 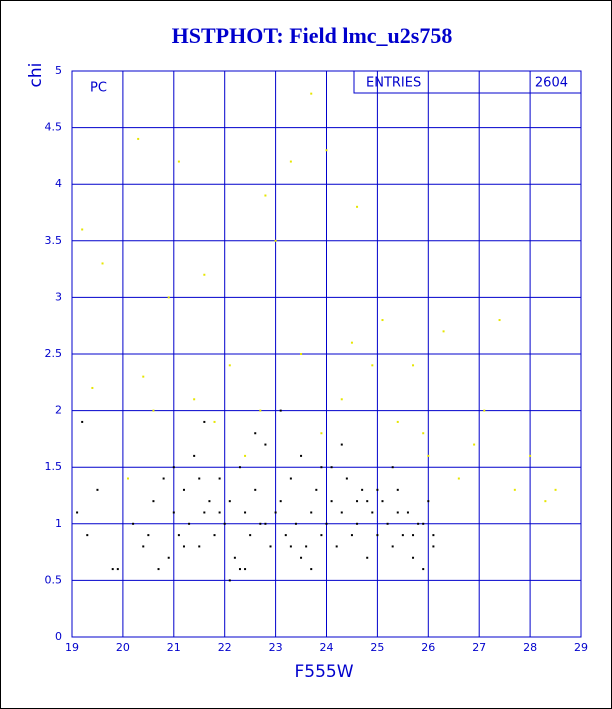 I want to click on y-tick-label: 0.5, so click(x=54, y=579).